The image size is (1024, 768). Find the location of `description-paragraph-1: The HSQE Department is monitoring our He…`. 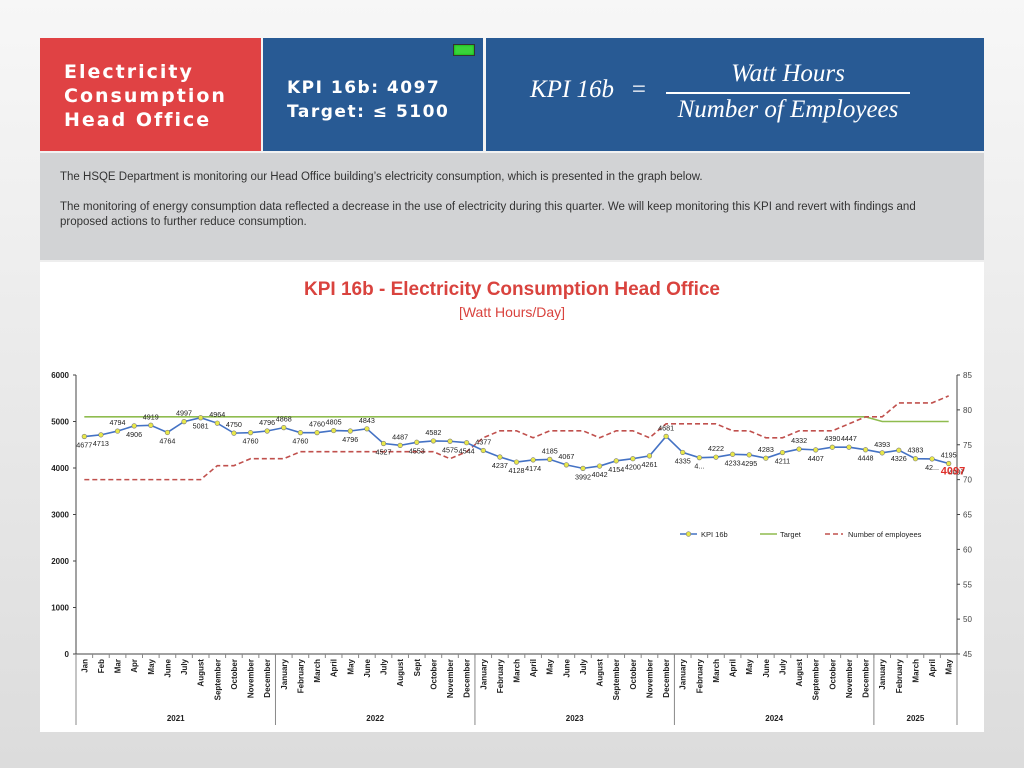

description-paragraph-1: The HSQE Department is monitoring our He… is located at coordinates (381, 177).